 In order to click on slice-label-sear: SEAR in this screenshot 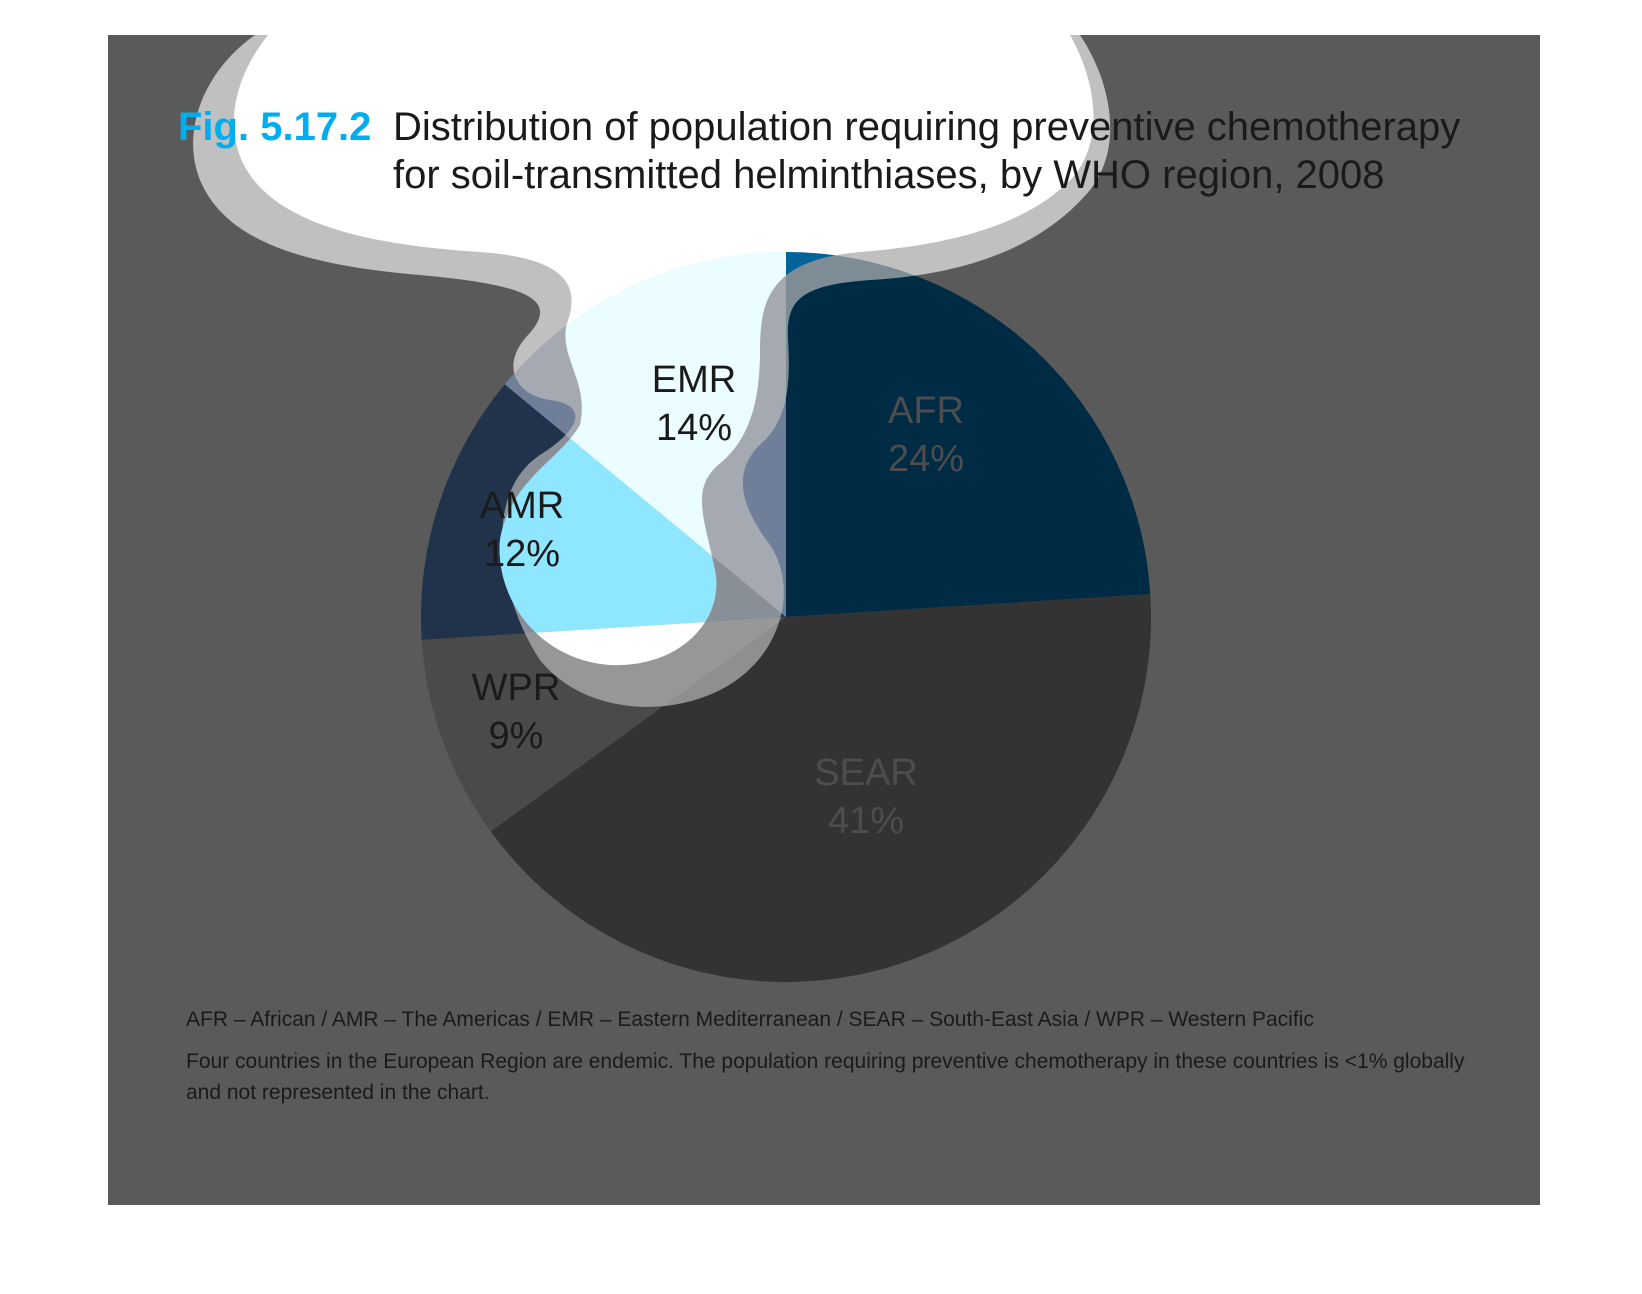, I will do `click(865, 773)`.